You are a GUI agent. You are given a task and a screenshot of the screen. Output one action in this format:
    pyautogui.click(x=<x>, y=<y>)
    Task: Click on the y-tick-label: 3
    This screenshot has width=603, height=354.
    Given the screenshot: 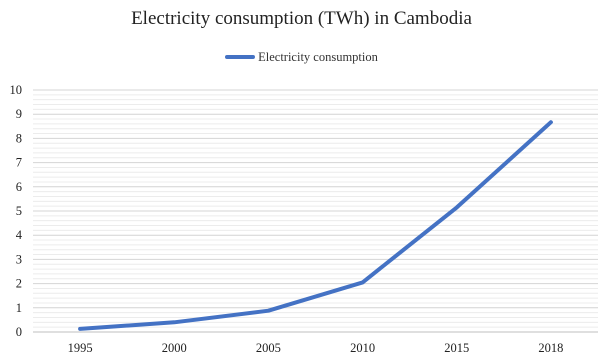 What is the action you would take?
    pyautogui.click(x=19, y=259)
    